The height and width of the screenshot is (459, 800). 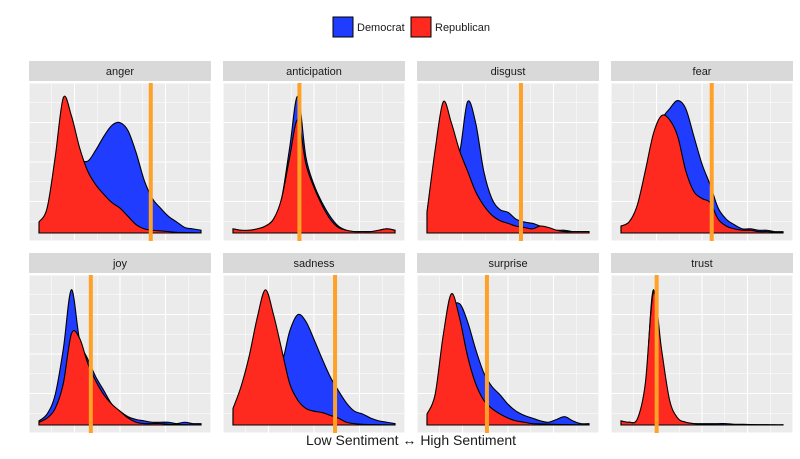 I want to click on legend-label-democrat: Democrat, so click(x=381, y=28).